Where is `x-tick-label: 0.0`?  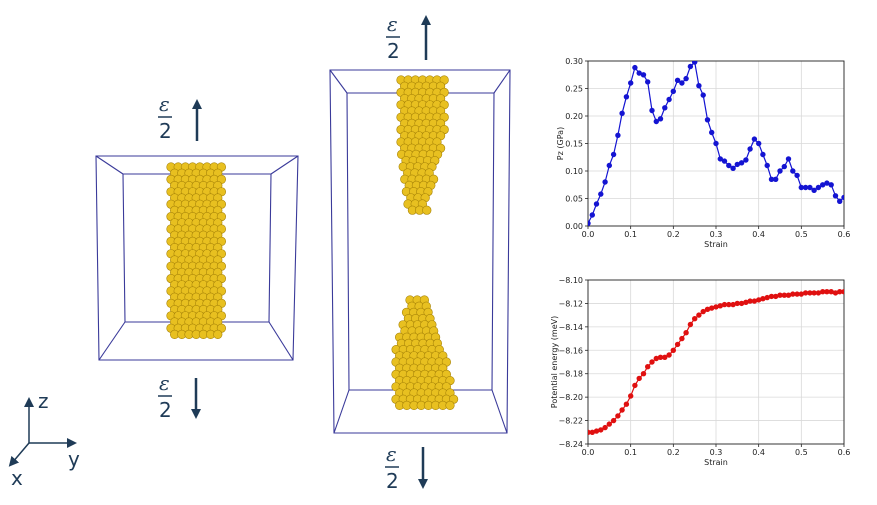
x-tick-label: 0.0 is located at coordinates (588, 452).